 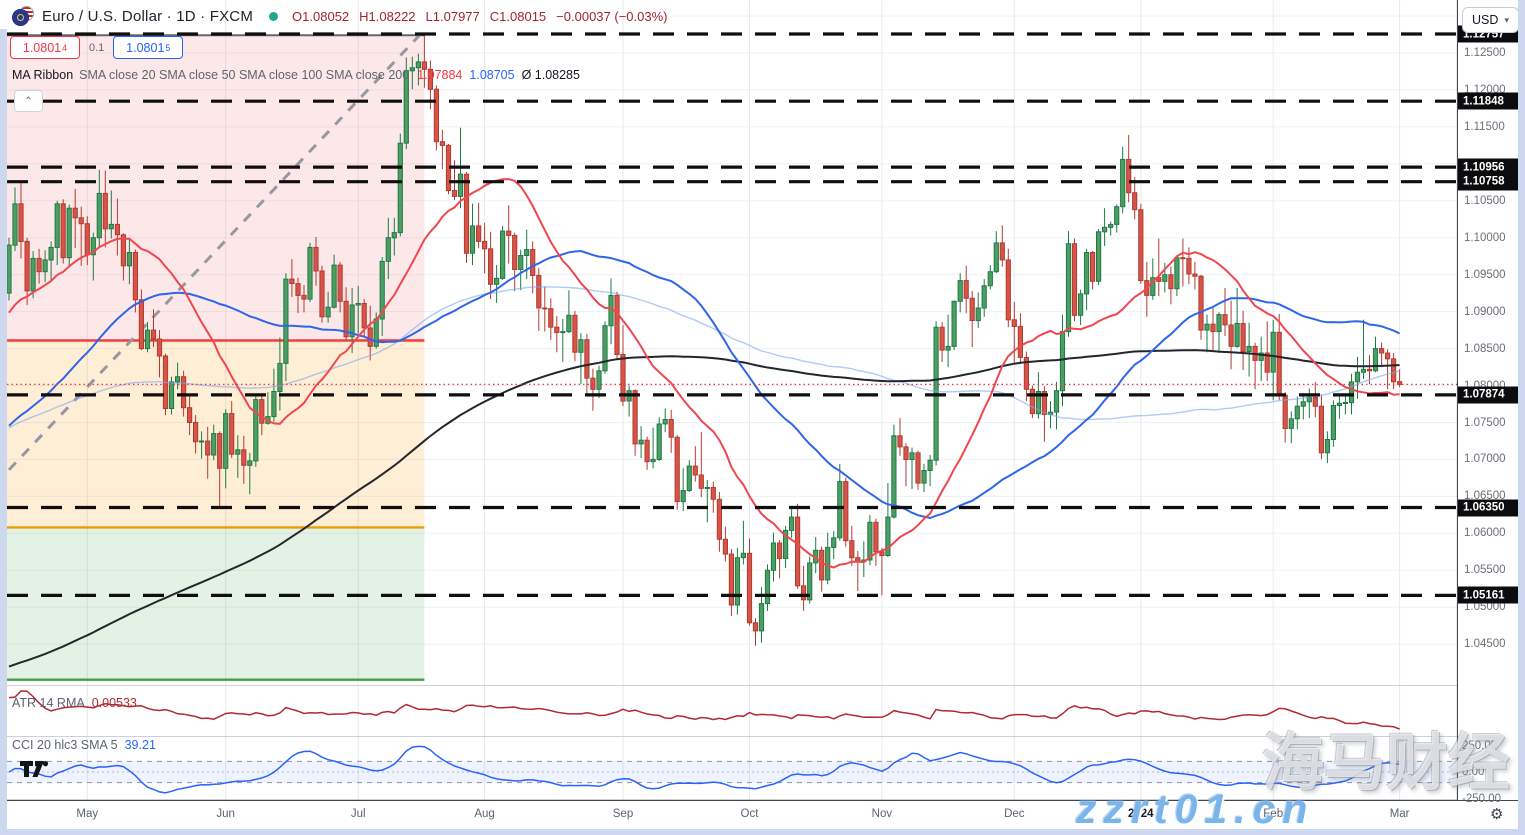 I want to click on quote-panel: 1.0801 4 0.1 1.0801 5, so click(x=97, y=47).